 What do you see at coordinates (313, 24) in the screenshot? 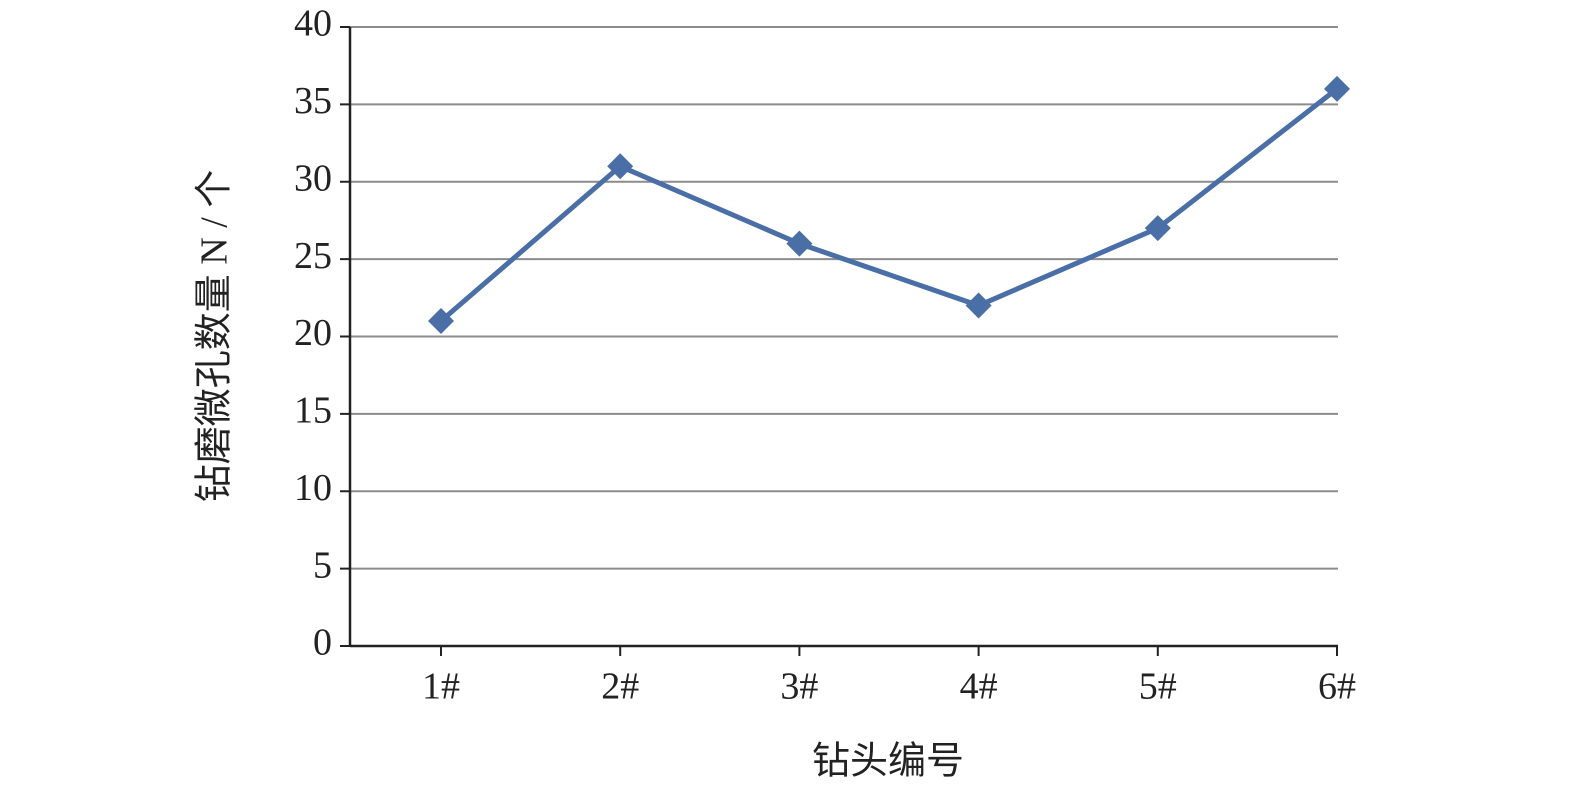
I see `y-tick-label: 40` at bounding box center [313, 24].